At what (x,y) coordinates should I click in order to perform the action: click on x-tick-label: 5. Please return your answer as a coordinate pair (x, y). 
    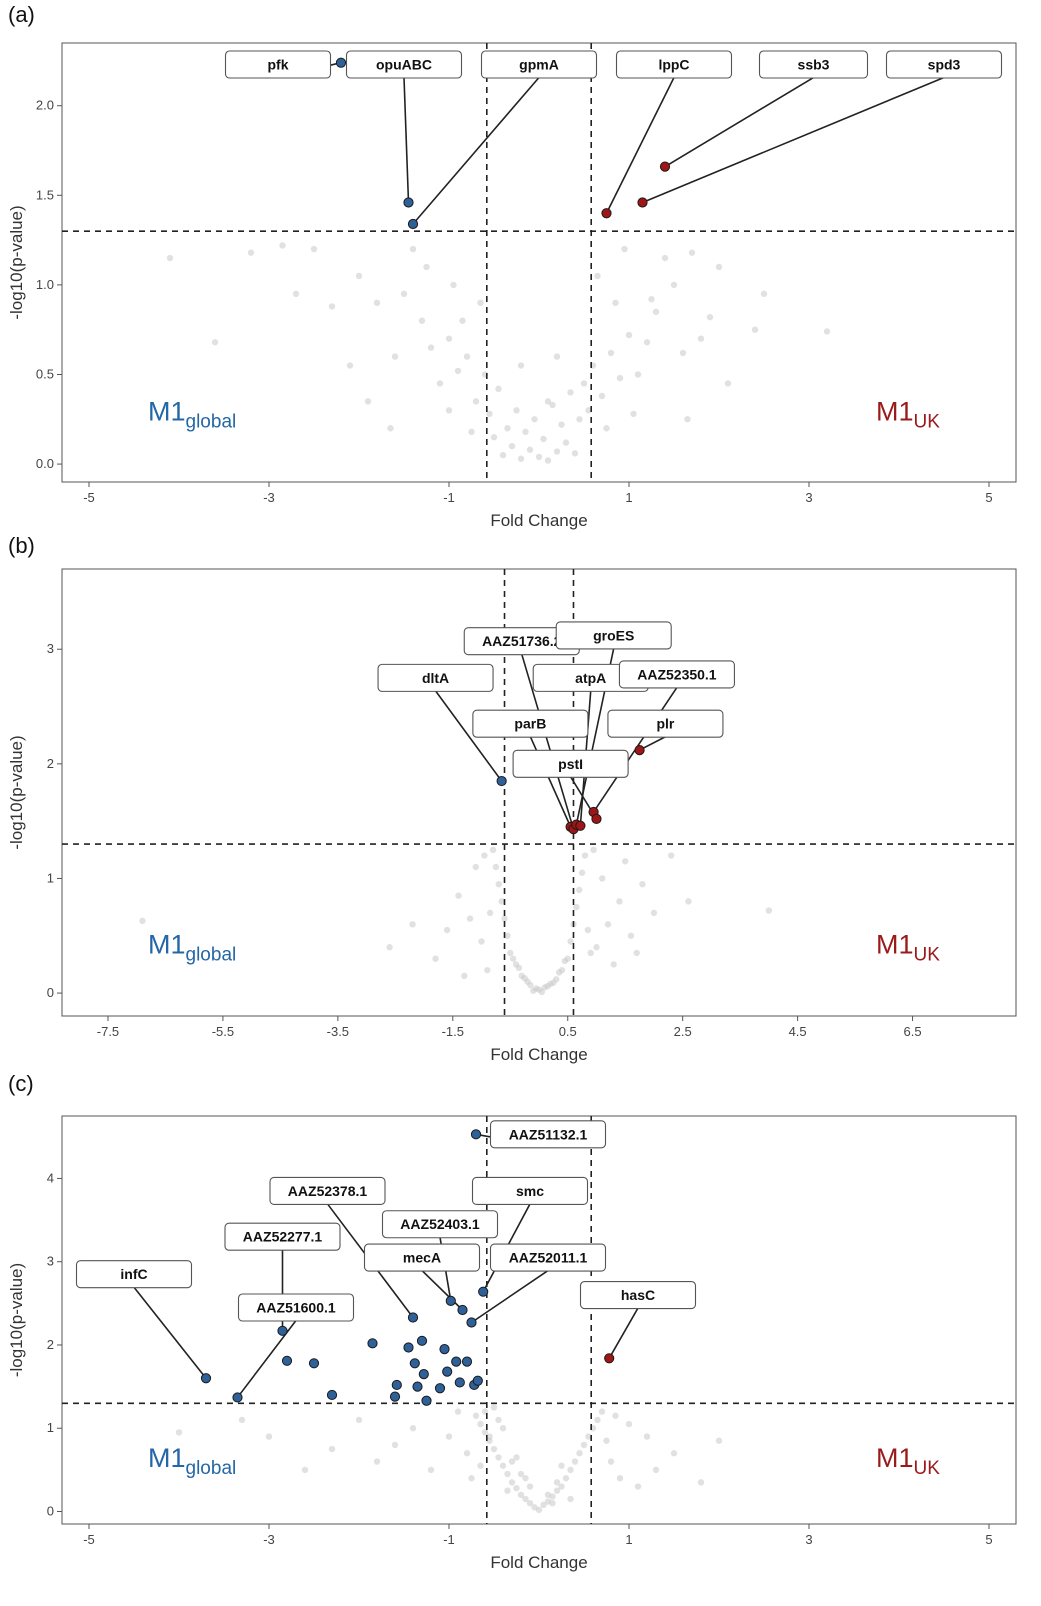
    Looking at the image, I should click on (988, 497).